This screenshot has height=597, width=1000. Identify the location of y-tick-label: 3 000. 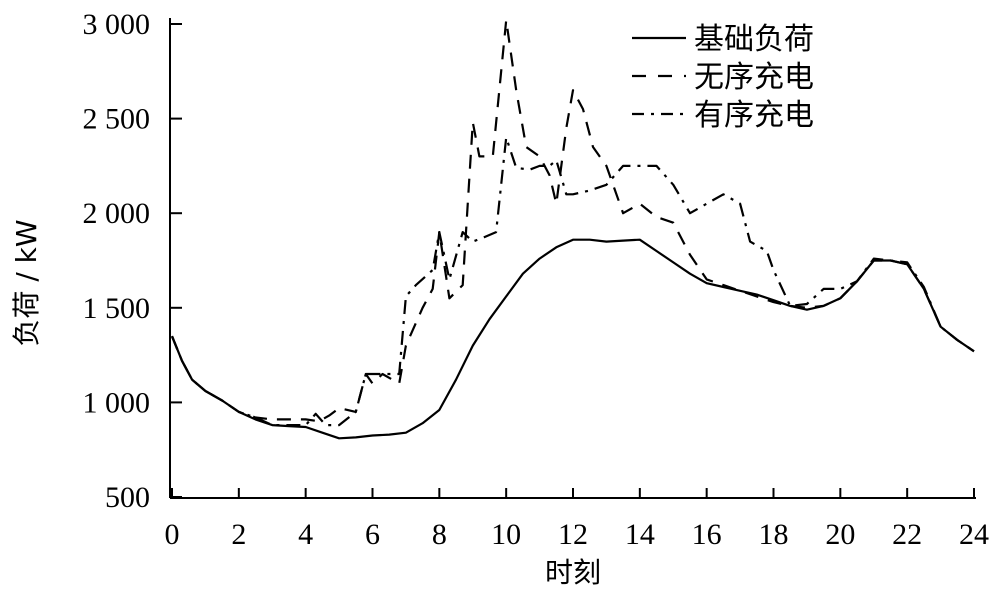
(117, 24).